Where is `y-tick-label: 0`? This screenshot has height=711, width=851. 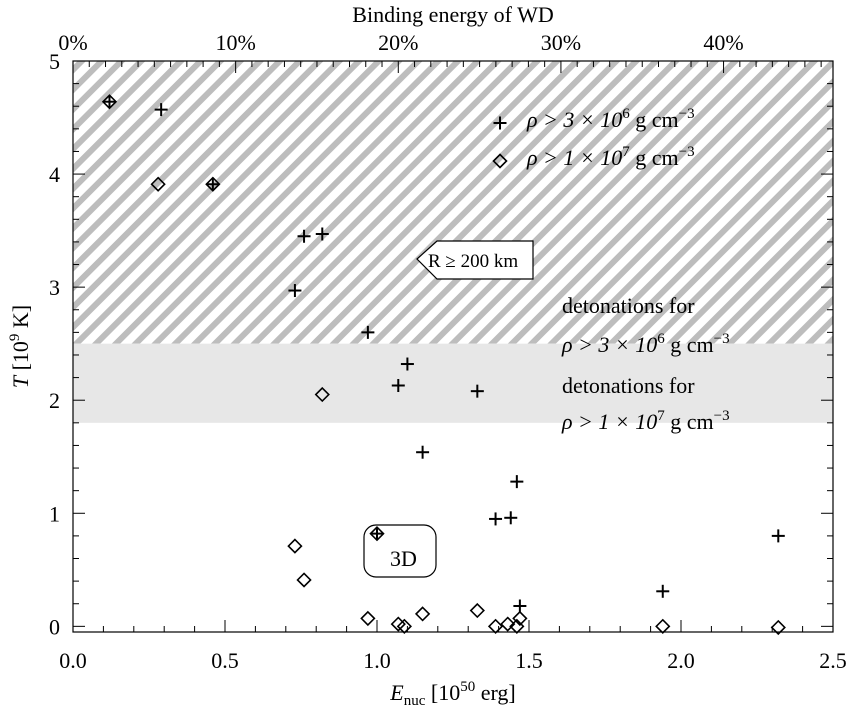
y-tick-label: 0 is located at coordinates (54, 626).